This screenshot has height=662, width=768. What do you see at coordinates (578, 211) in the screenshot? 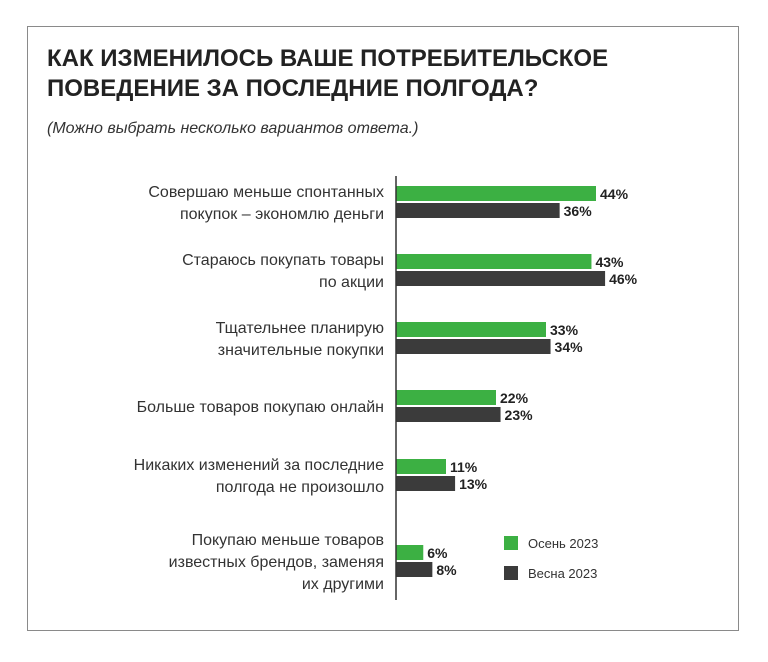
I see `value-label: 36%` at bounding box center [578, 211].